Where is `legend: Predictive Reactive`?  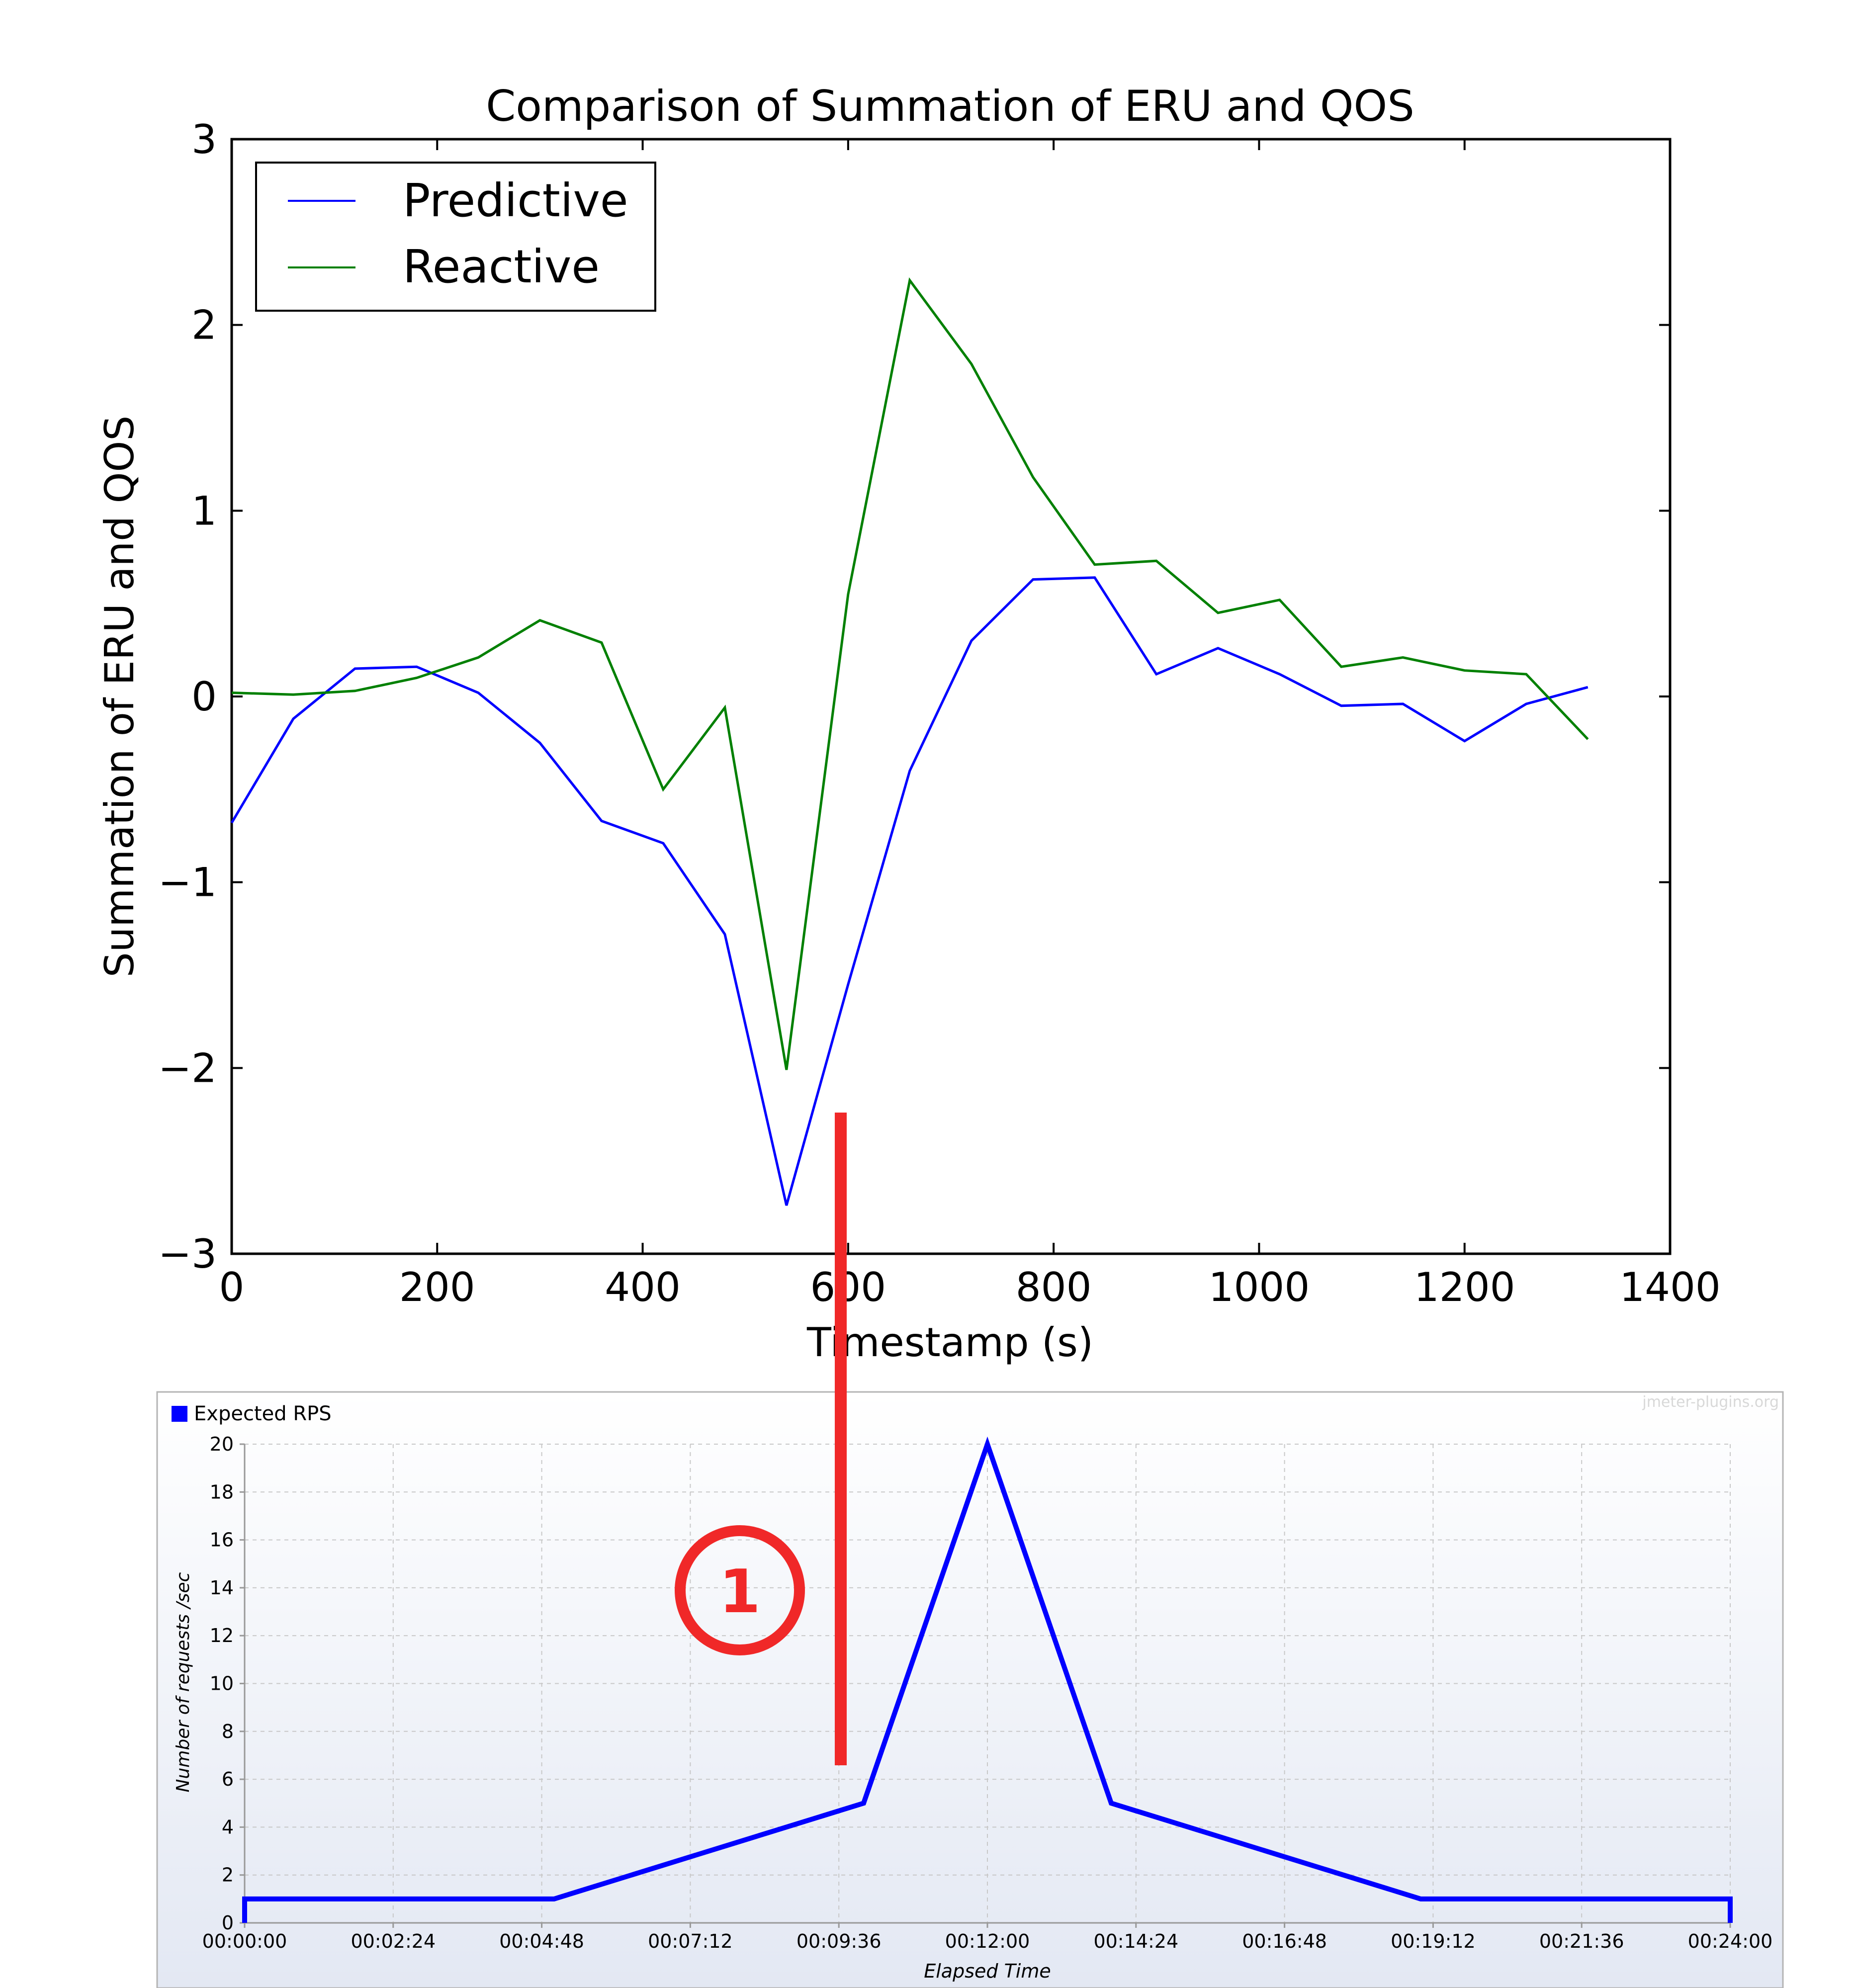
legend: Predictive Reactive is located at coordinates (455, 237).